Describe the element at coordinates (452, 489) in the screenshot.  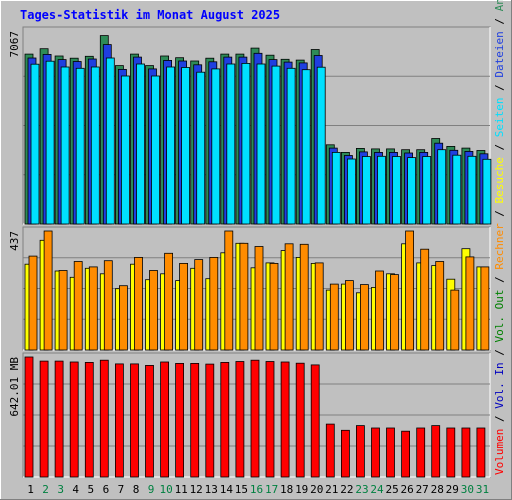
I see `x-tick-label-29: 29` at that location.